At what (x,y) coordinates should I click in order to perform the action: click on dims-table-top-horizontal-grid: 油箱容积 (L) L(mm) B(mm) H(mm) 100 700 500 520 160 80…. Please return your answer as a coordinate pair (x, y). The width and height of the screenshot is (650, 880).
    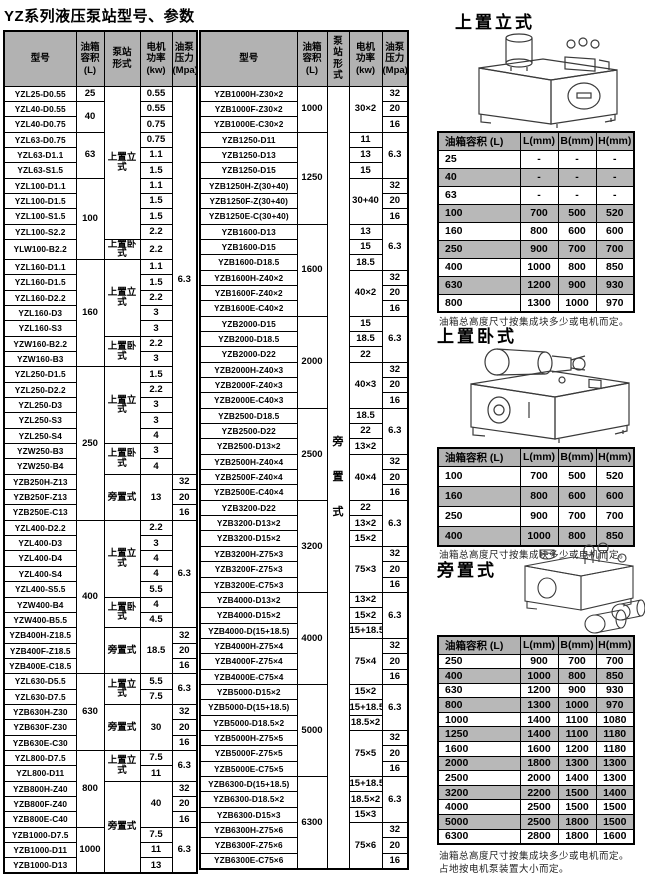
    Looking at the image, I should click on (536, 497).